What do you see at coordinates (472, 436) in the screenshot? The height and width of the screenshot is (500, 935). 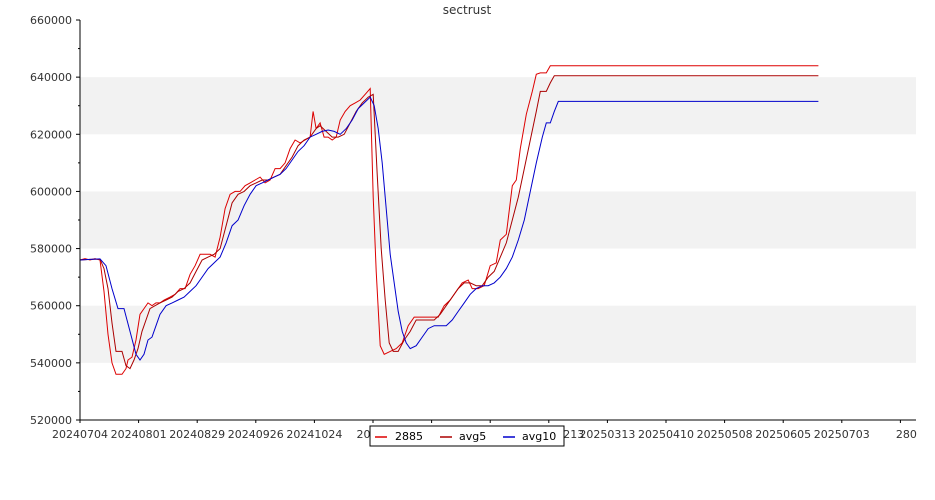 I see `legend-label-avg5: avg5` at bounding box center [472, 436].